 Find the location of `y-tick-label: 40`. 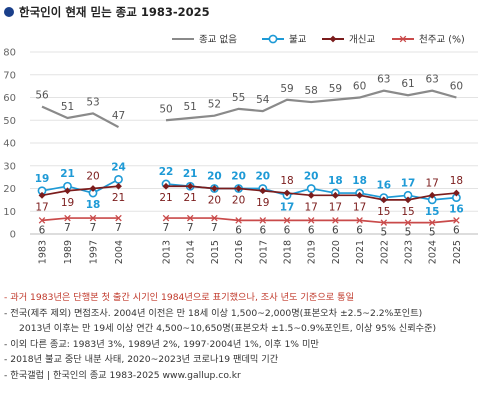

y-tick-label: 40 is located at coordinates (9, 144).